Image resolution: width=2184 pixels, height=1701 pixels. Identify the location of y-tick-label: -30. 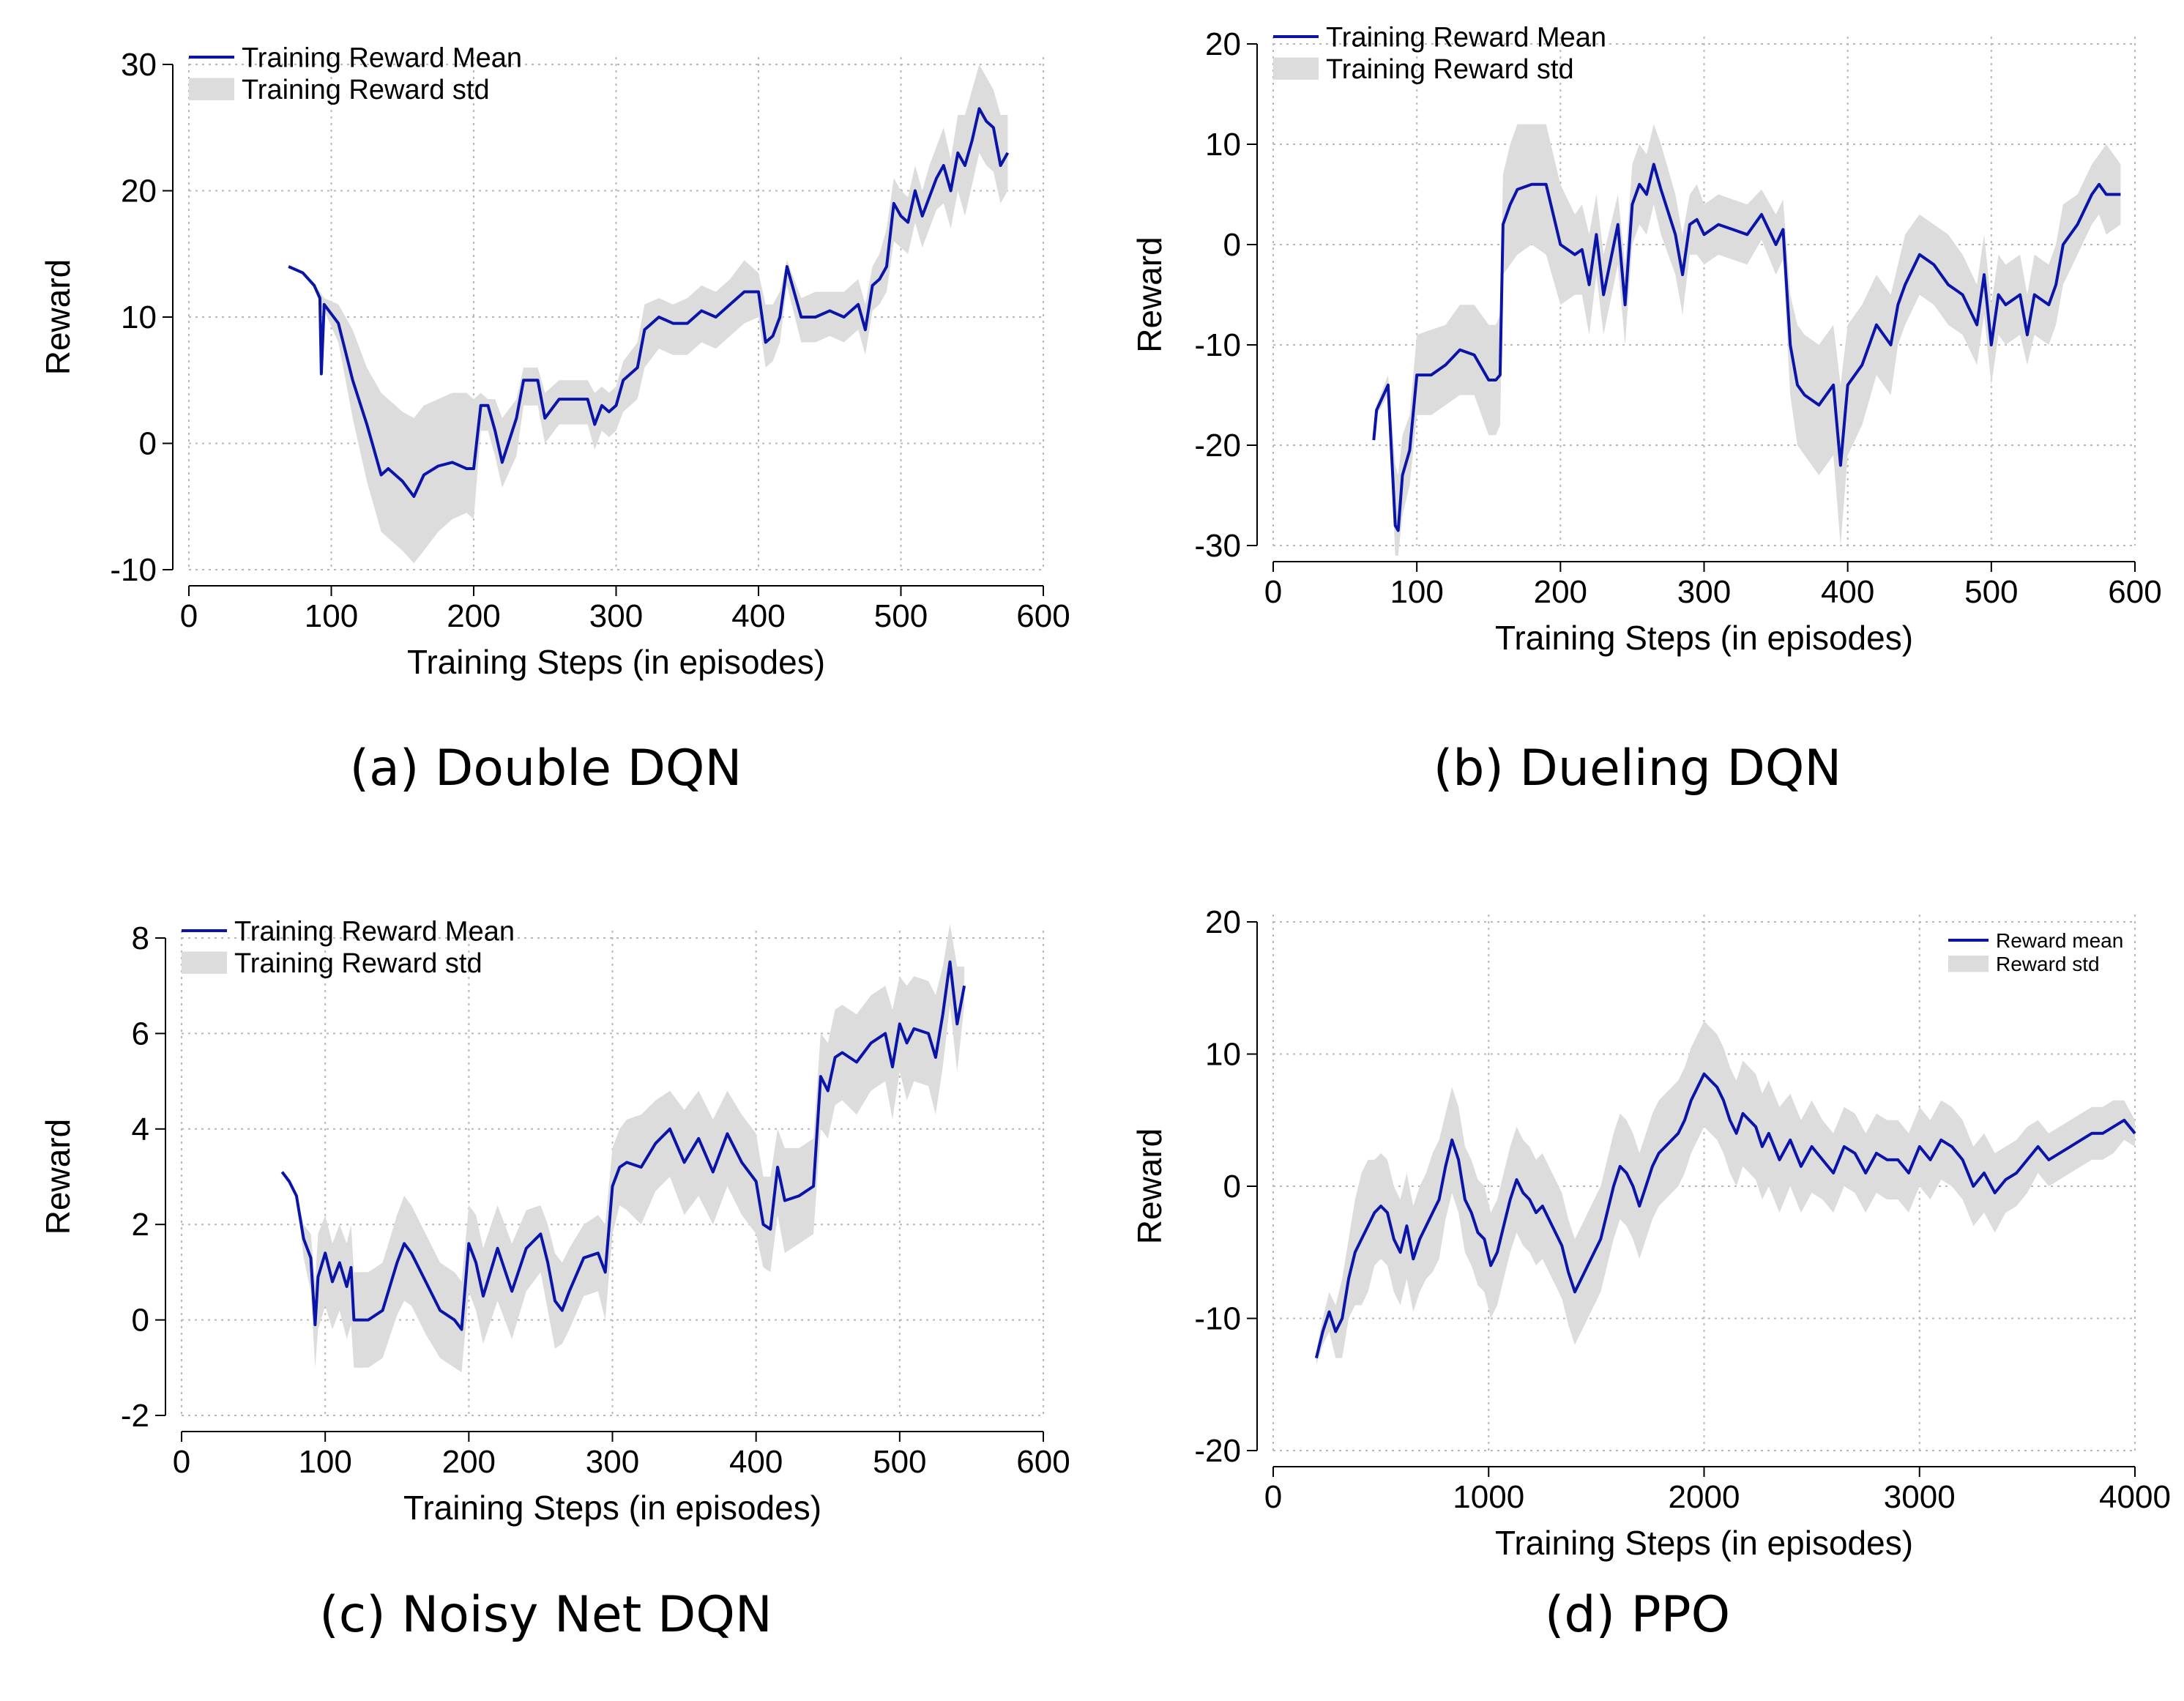
(1218, 546).